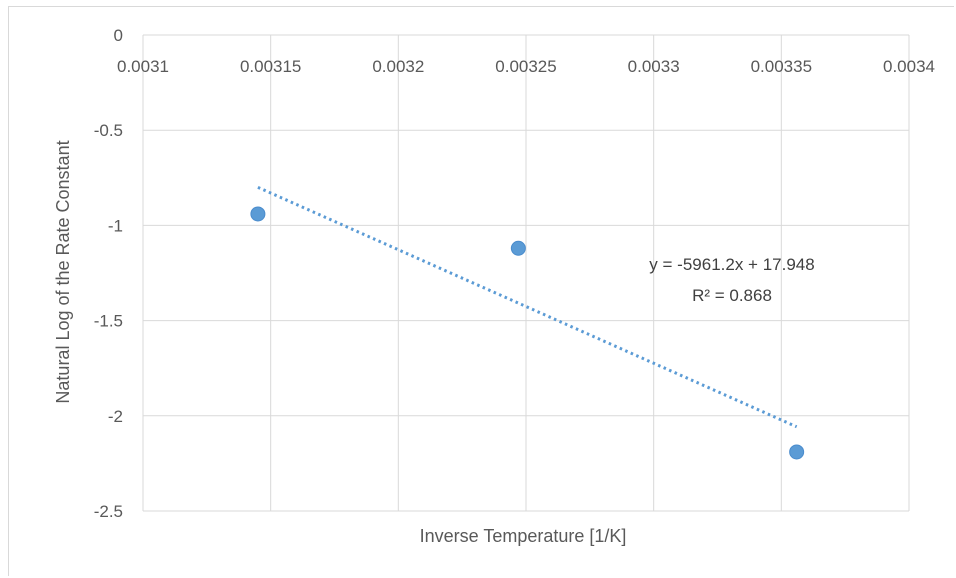  Describe the element at coordinates (108, 273) in the screenshot. I see `y-tick-labels: 0 -0.5 -1 -1.5 -2 -2.5` at that location.